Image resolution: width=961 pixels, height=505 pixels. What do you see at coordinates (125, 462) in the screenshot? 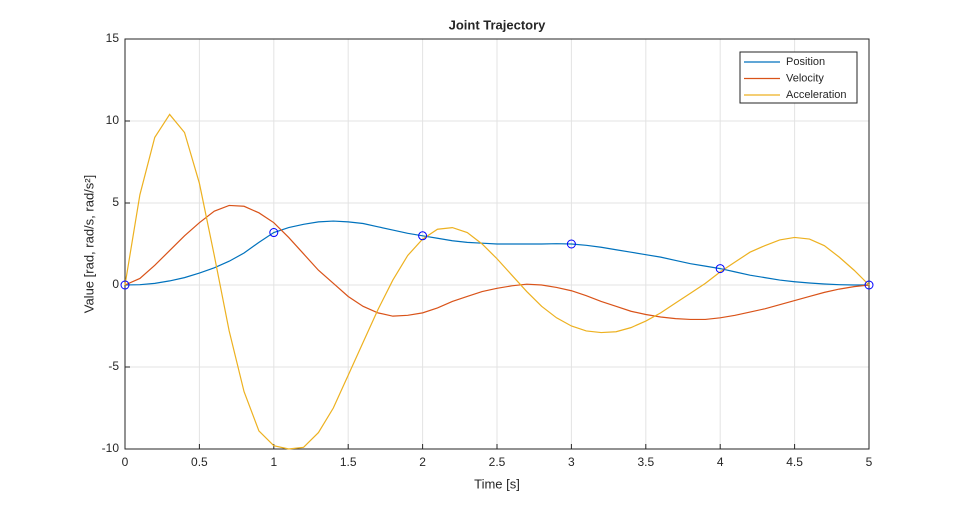
I see `x-tick-label: 0` at bounding box center [125, 462].